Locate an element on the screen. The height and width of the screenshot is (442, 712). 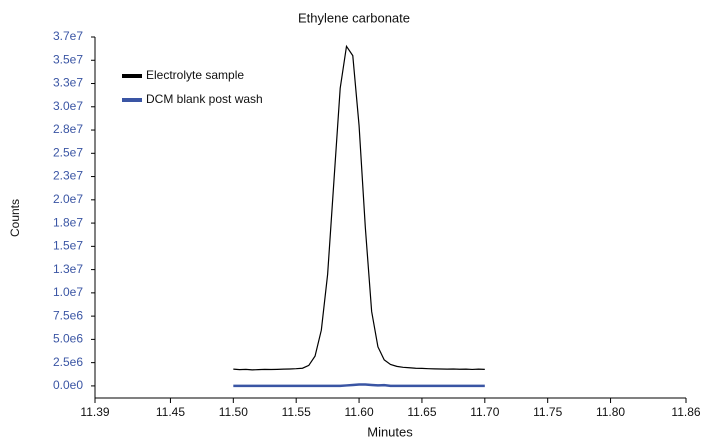
x-tick-label: 11.39 is located at coordinates (94, 412).